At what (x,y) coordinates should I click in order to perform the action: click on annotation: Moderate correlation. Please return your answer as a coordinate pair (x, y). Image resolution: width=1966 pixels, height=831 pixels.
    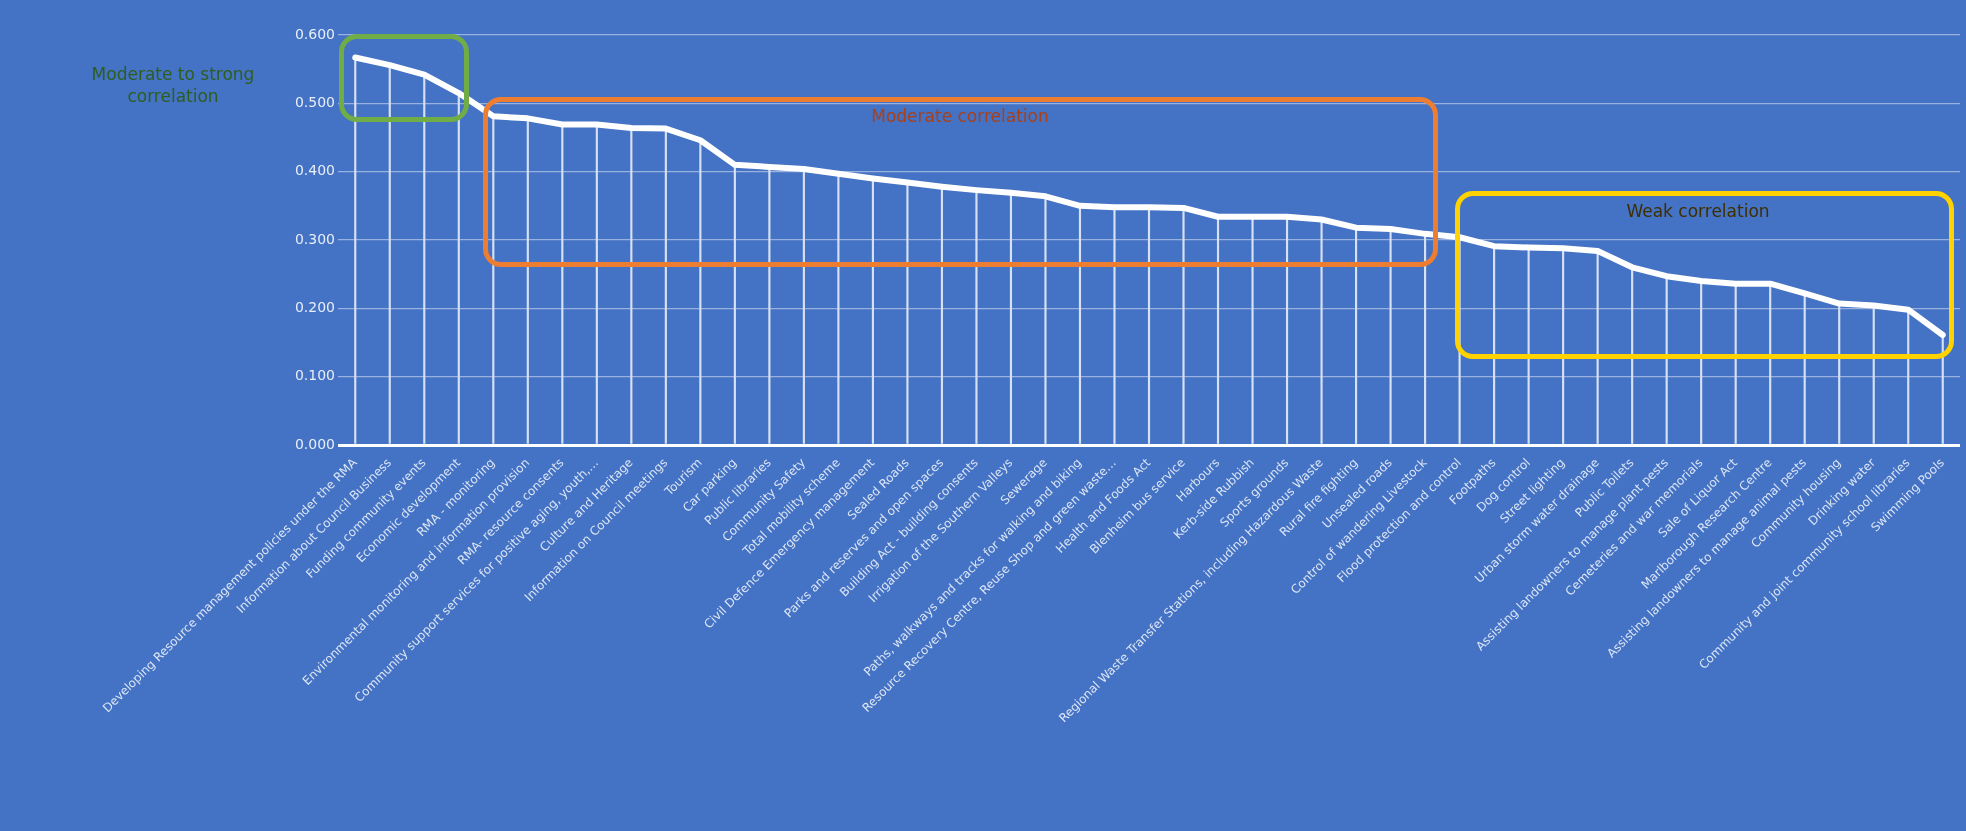
    Looking at the image, I should click on (960, 116).